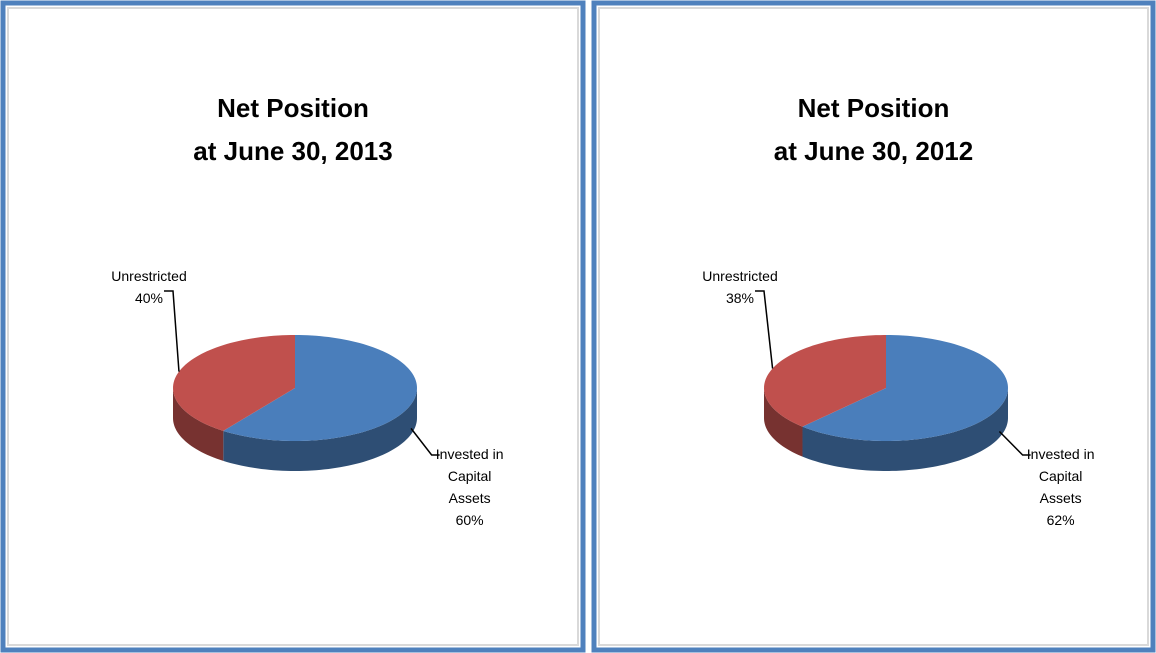 The image size is (1156, 653). I want to click on chart-title: Net Position at June 30, 2012, so click(873, 129).